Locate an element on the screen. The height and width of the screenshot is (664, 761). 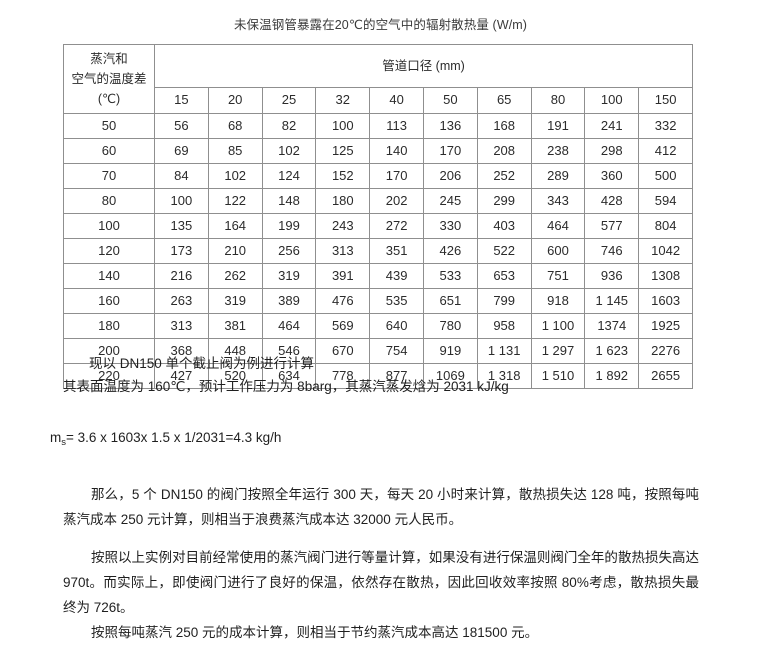
cell: 1 145 is located at coordinates (612, 301).